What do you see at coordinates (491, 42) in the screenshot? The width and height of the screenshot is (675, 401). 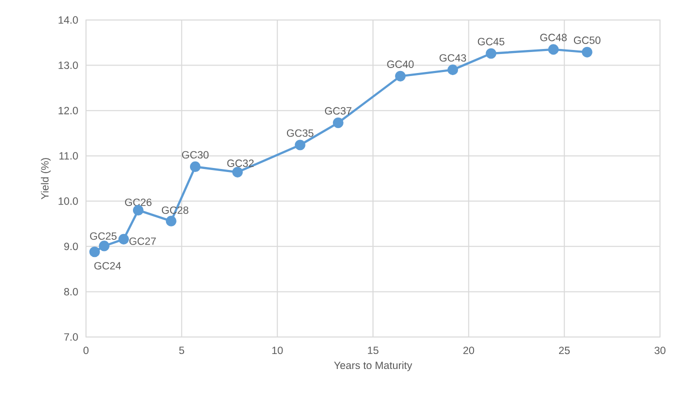 I see `annotation: GC45` at bounding box center [491, 42].